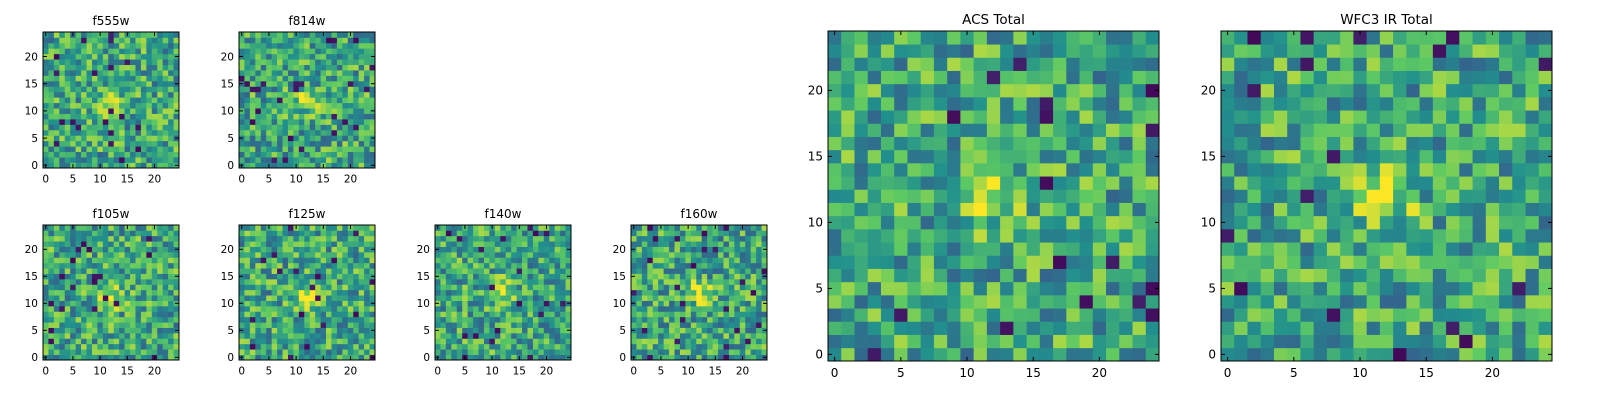 This screenshot has width=1600, height=405. I want to click on y-tick-label: 5, so click(34, 331).